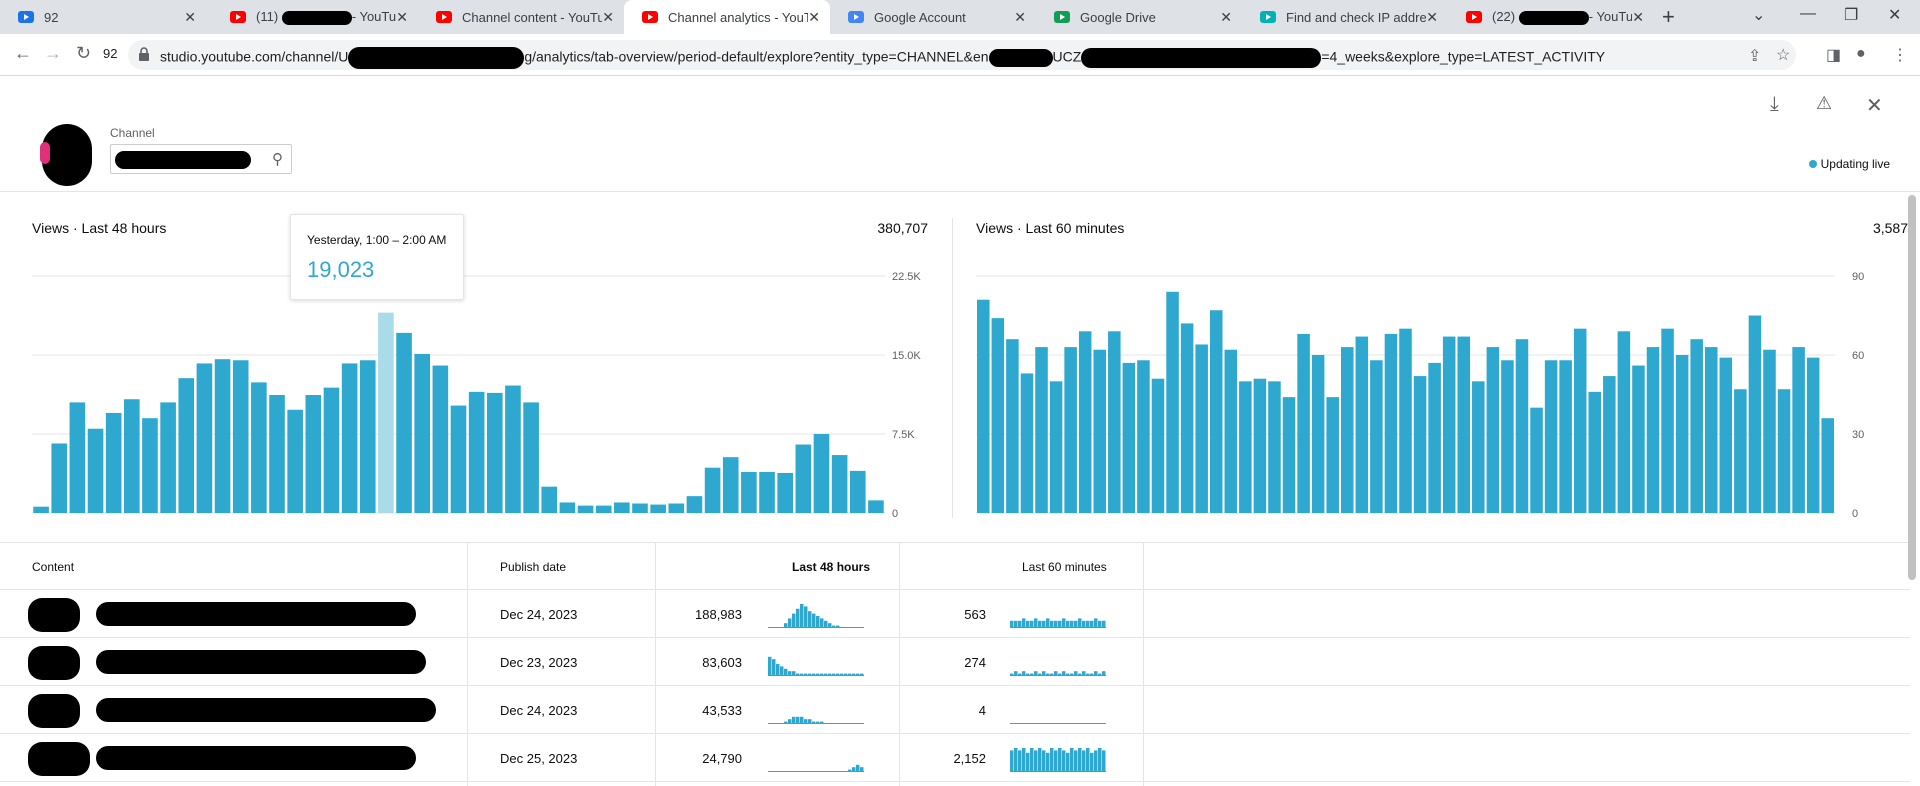  What do you see at coordinates (831, 567) in the screenshot?
I see `header-last-48-hours: Last 48 hours` at bounding box center [831, 567].